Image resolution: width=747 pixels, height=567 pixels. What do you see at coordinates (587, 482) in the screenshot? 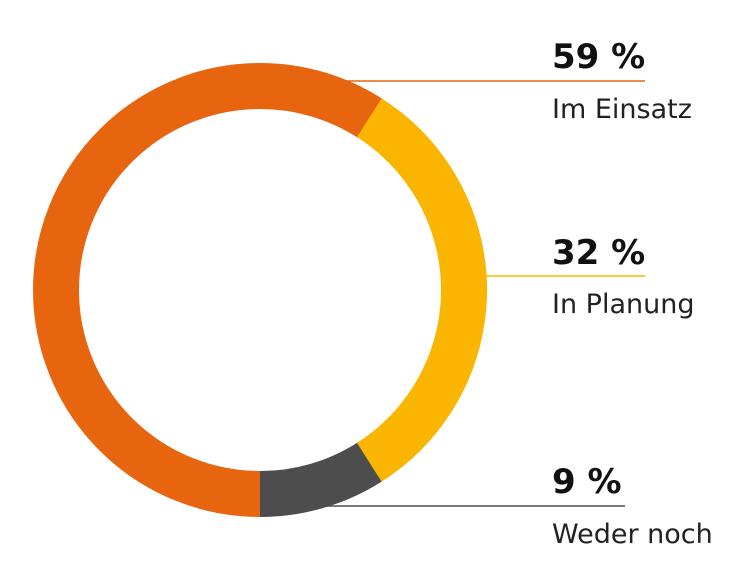
I see `value-label-weder-noch: 9 %` at bounding box center [587, 482].